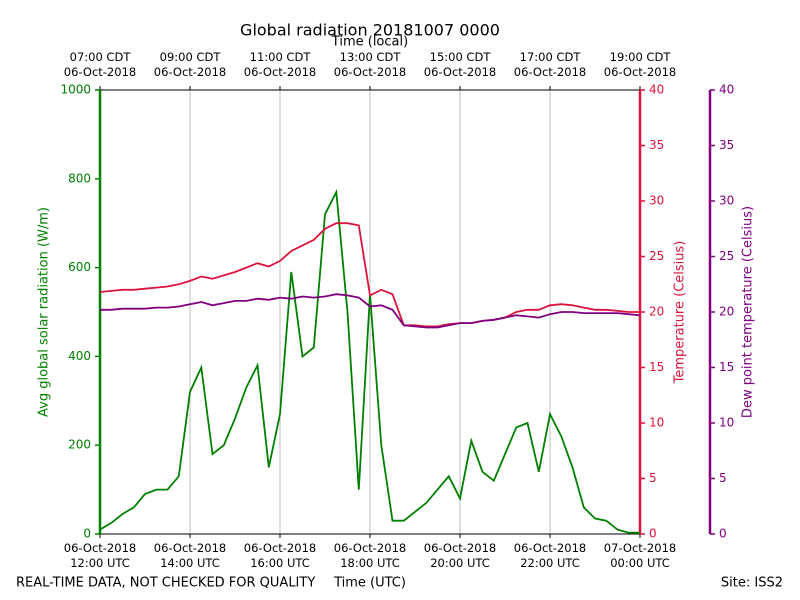  What do you see at coordinates (656, 423) in the screenshot?
I see `y2-tick-label: 10` at bounding box center [656, 423].